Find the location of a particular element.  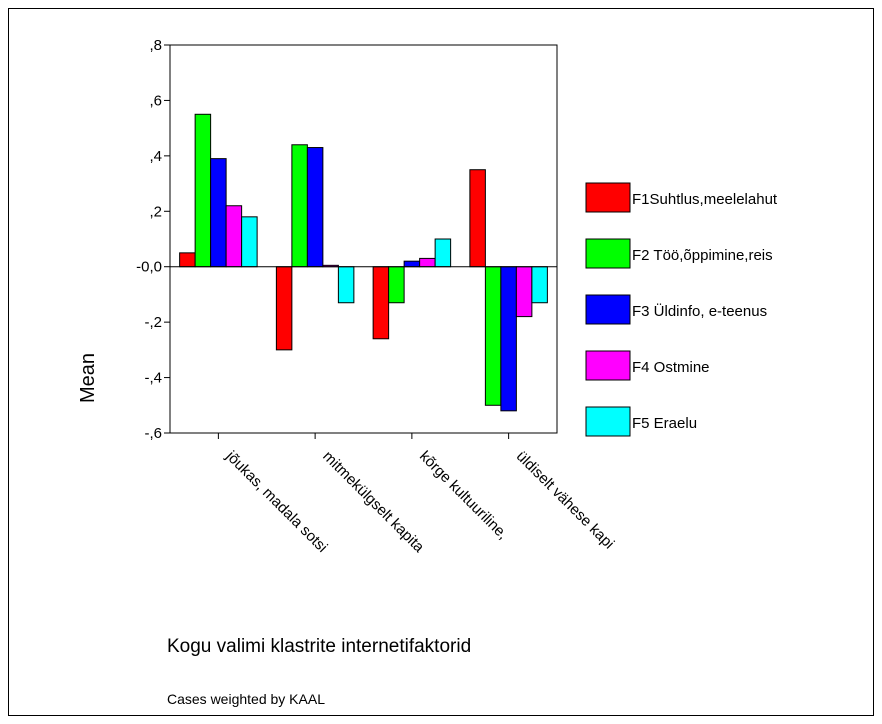

y-axis-label: Mean is located at coordinates (88, 378).